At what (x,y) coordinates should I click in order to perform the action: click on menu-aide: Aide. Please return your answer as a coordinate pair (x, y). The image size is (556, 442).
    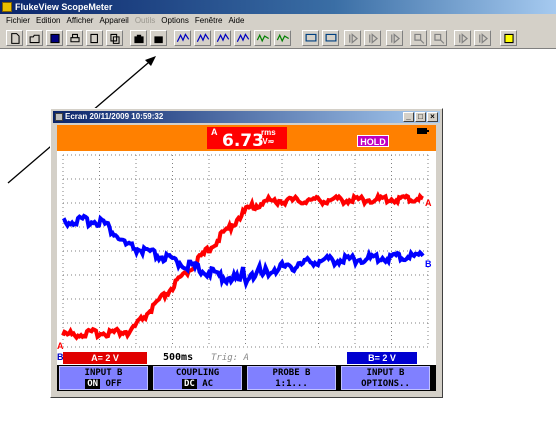
    Looking at the image, I should click on (236, 20).